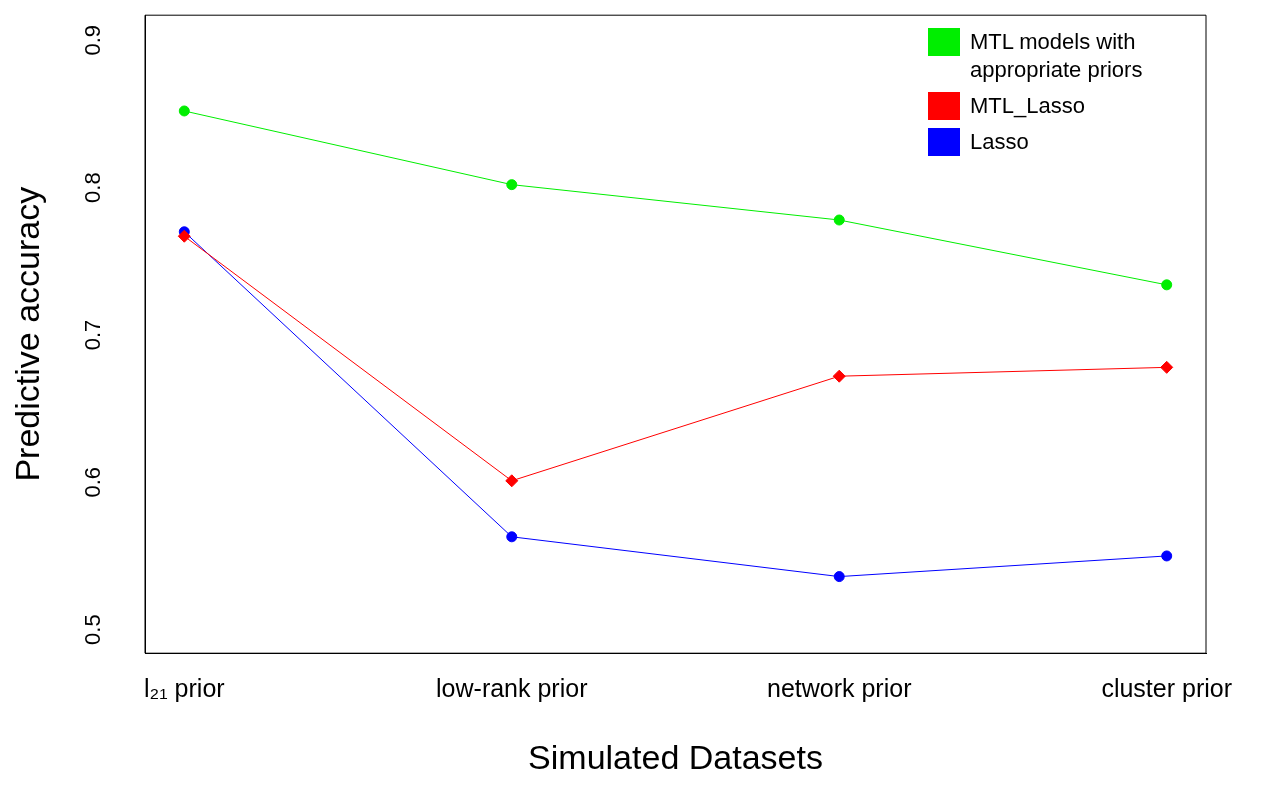 The image size is (1263, 794). Describe the element at coordinates (1057, 56) in the screenshot. I see `legend-label: MTL models with appropriate priors` at that location.